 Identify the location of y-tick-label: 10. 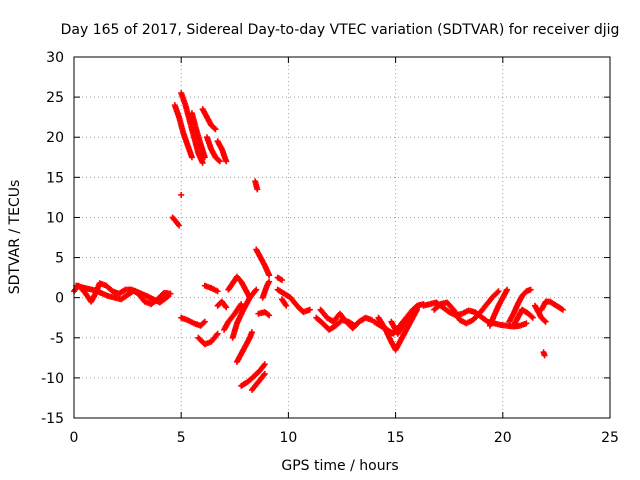
(55, 218).